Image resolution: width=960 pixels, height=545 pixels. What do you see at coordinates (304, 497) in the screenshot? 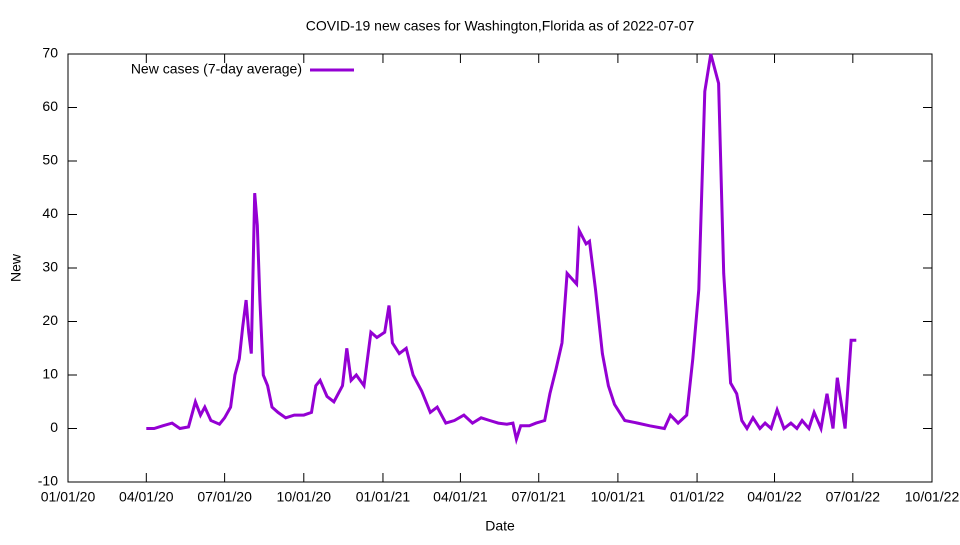
I see `x-tick-label: 10/01/20` at bounding box center [304, 497].